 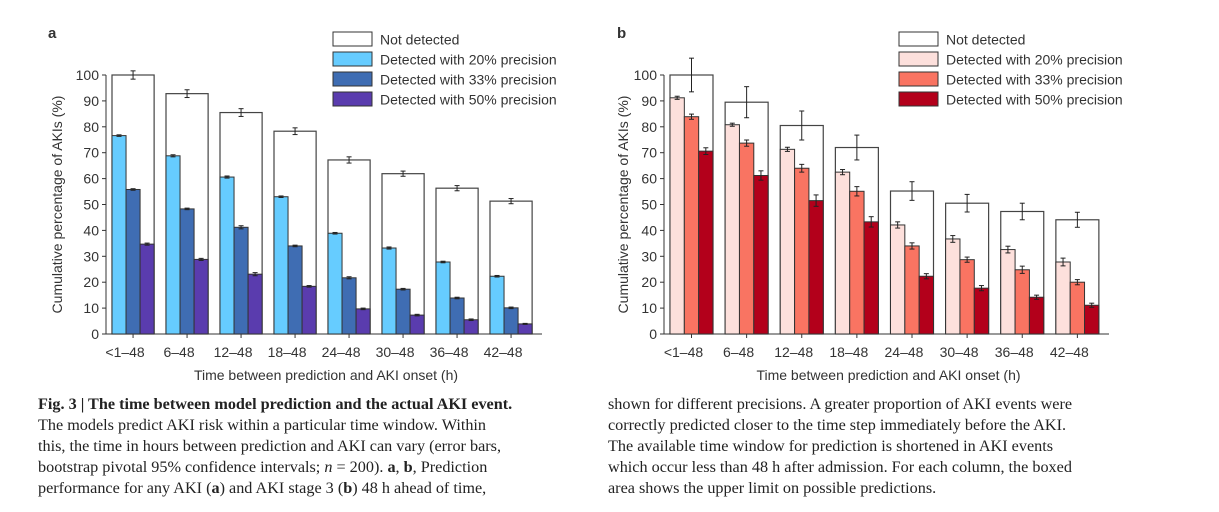 What do you see at coordinates (649, 308) in the screenshot?
I see `panel-b-y-tick-label: 10` at bounding box center [649, 308].